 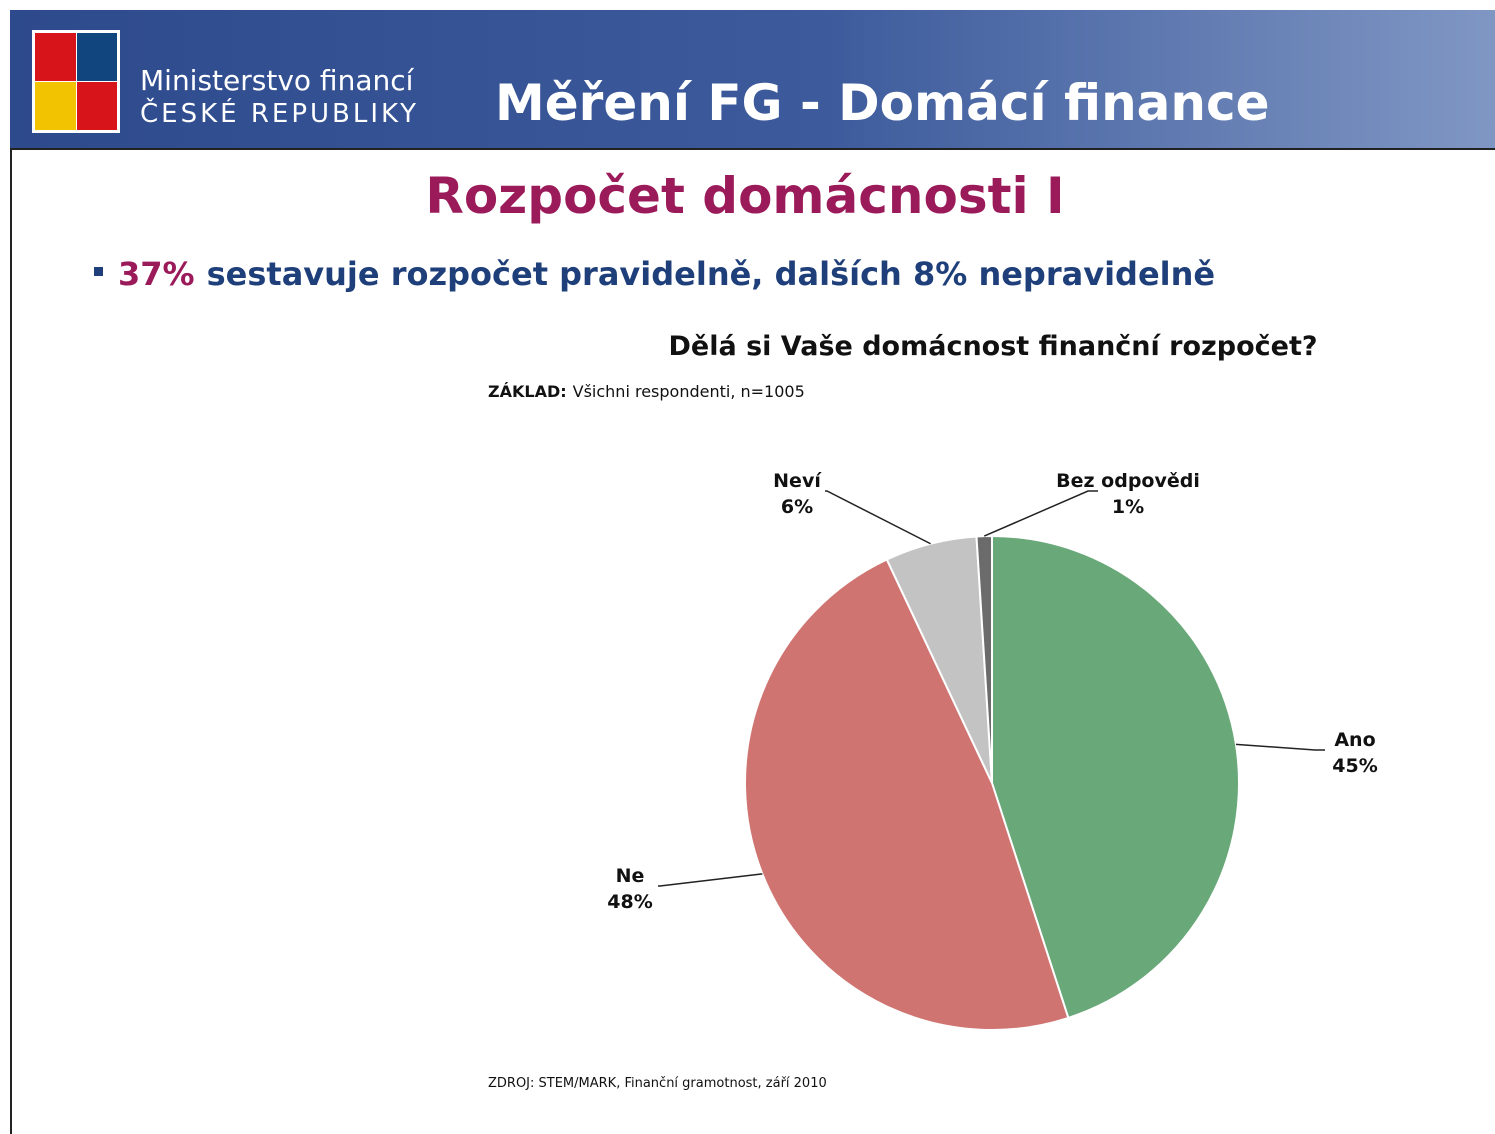 I want to click on subtitle-label: ZÁKLAD:, so click(x=527, y=391).